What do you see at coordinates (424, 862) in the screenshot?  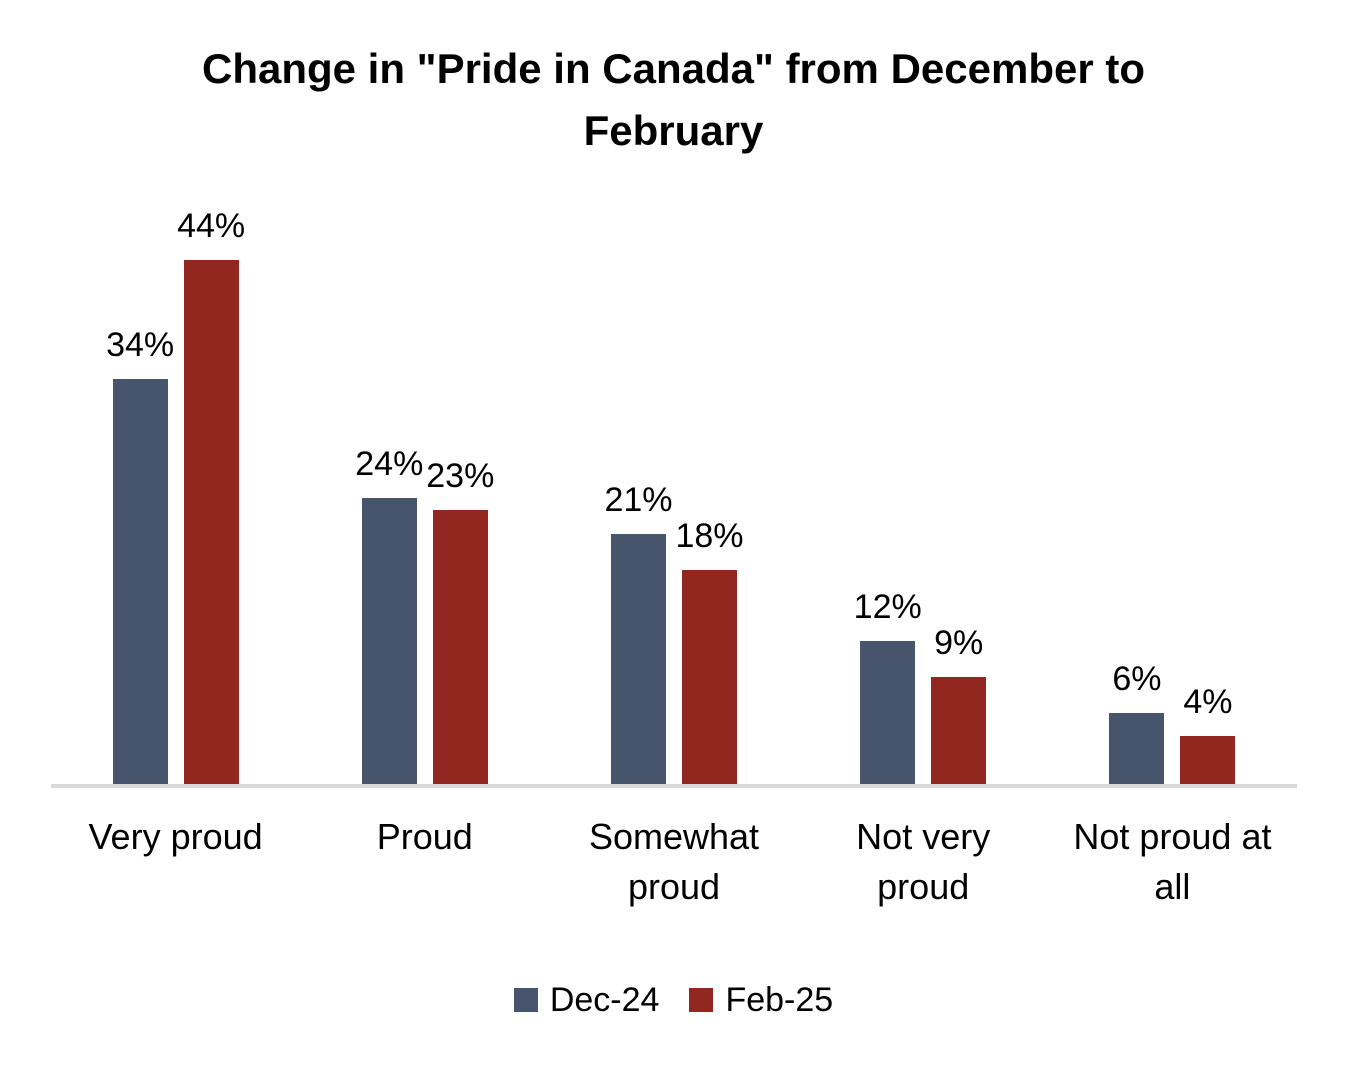 I see `category-cell: Proud` at bounding box center [424, 862].